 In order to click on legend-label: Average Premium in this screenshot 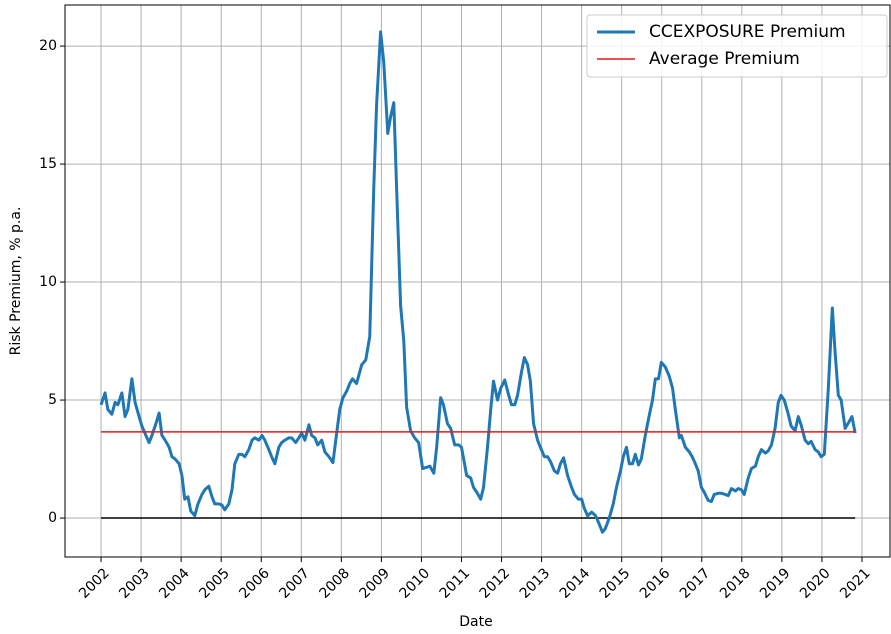, I will do `click(724, 59)`.